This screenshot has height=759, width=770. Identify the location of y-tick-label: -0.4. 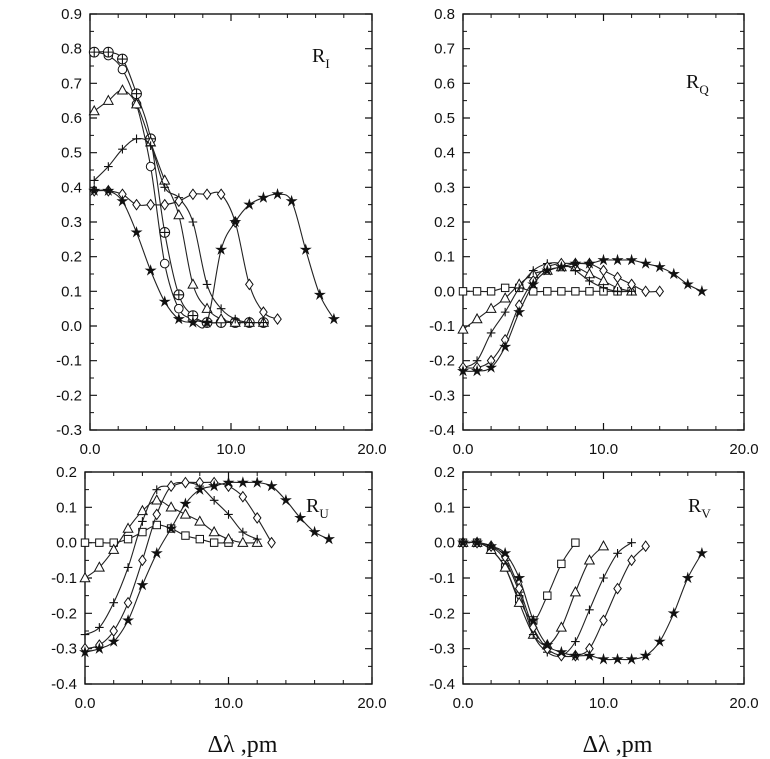
(442, 430).